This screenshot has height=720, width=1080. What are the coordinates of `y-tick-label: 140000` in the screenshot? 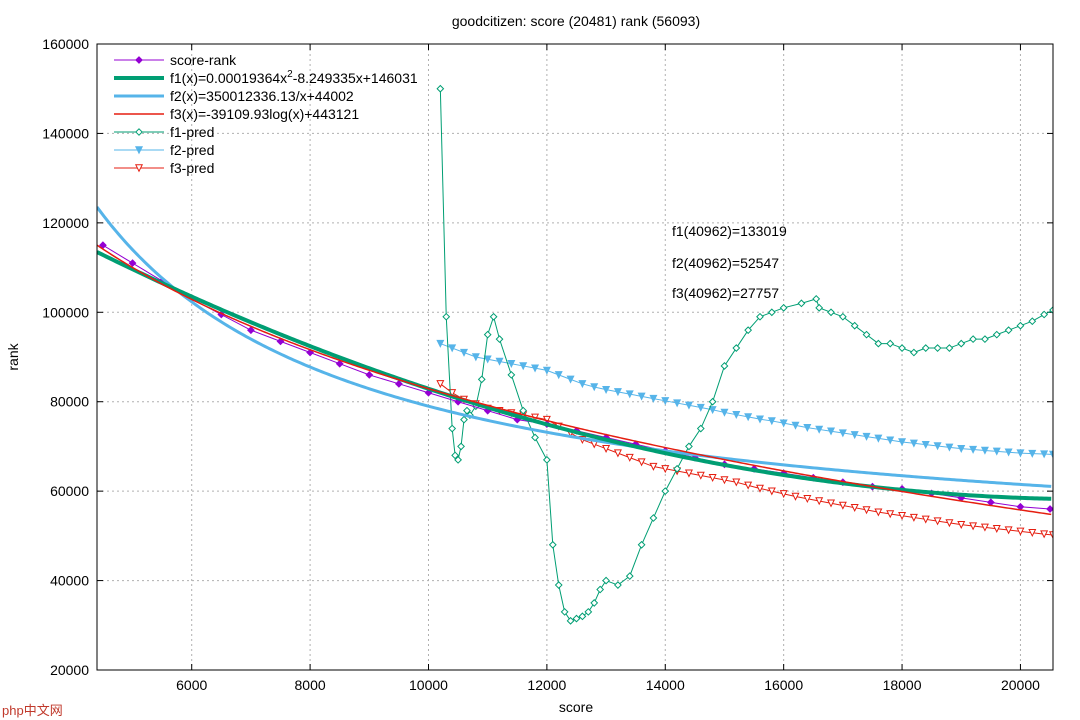 It's located at (65, 133).